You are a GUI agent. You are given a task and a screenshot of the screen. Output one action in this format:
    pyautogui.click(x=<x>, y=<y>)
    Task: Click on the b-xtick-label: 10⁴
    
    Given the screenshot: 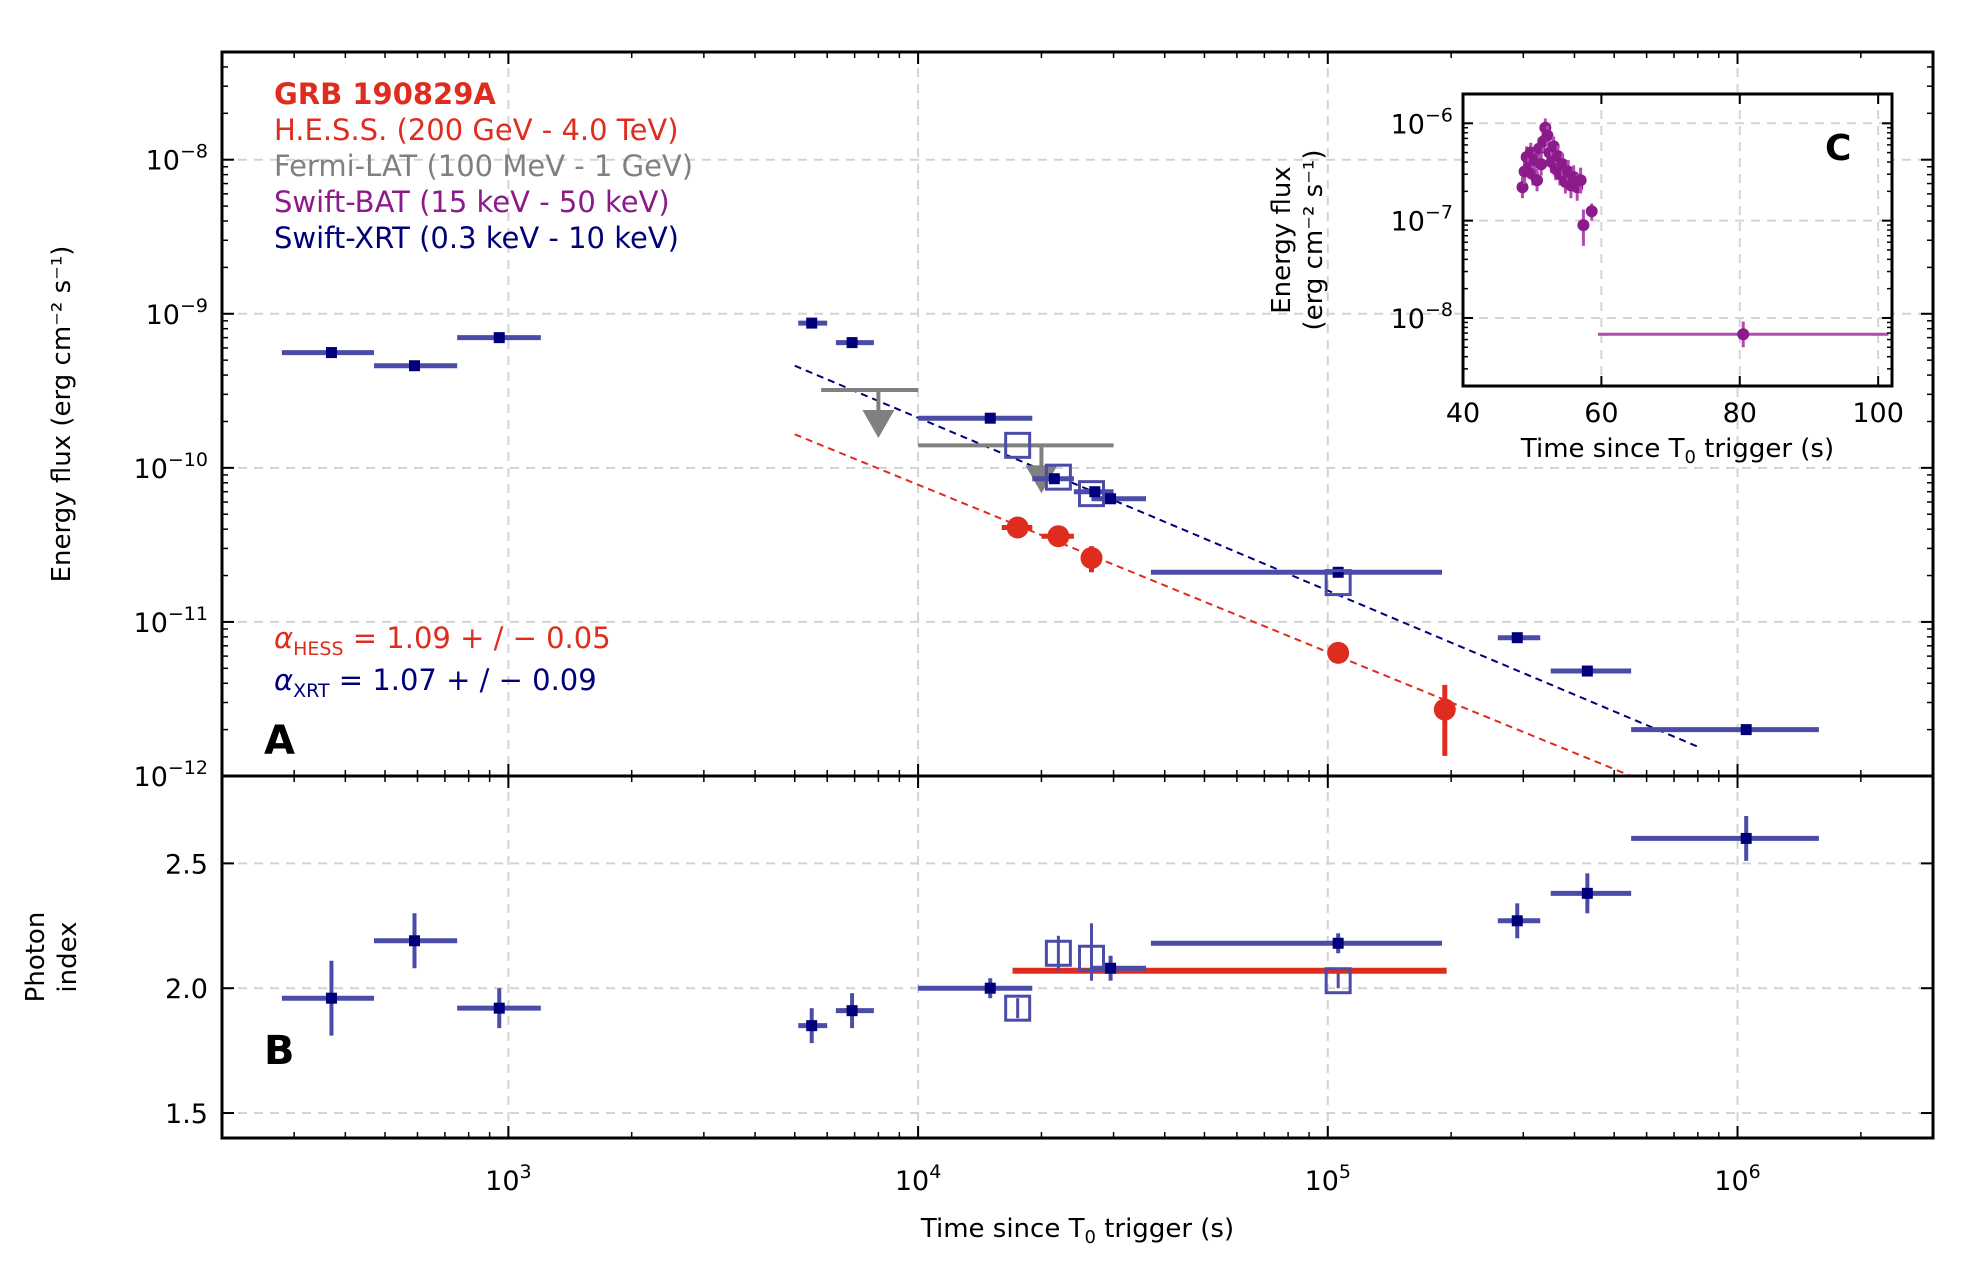 What is the action you would take?
    pyautogui.click(x=918, y=1179)
    